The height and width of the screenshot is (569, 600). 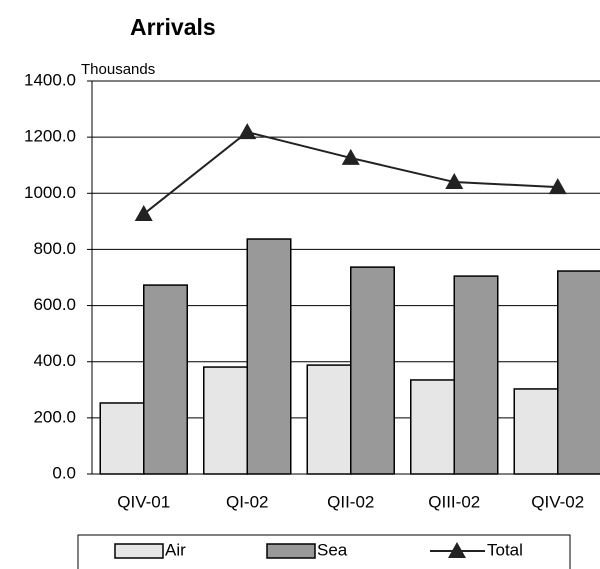 I want to click on legend-label: Air, so click(x=175, y=549).